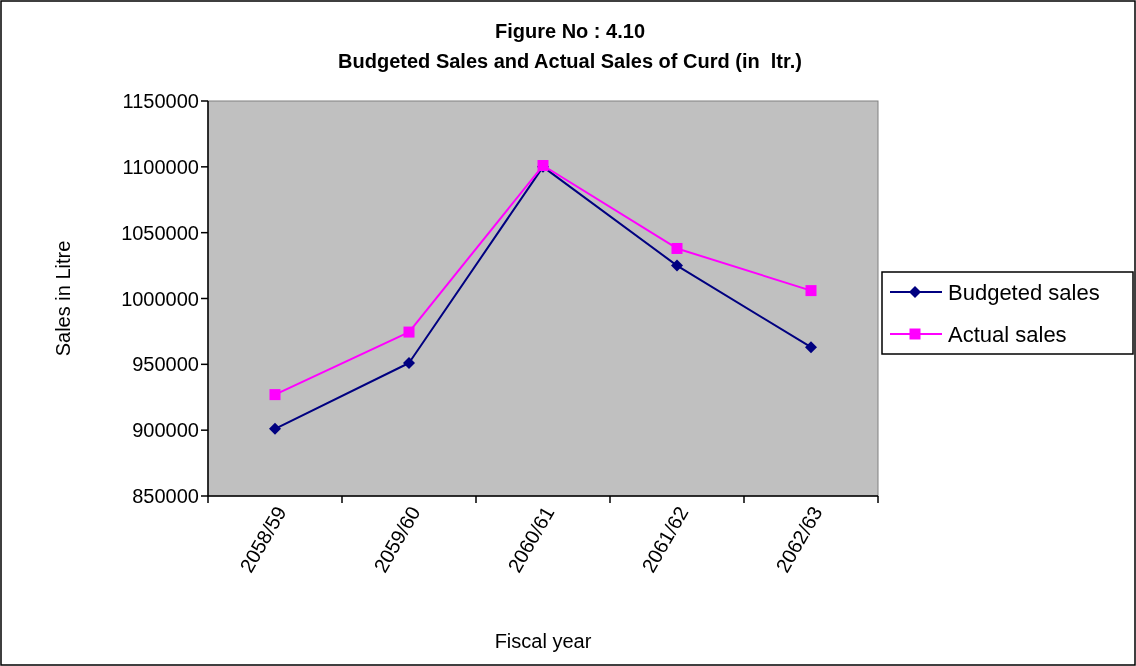 The height and width of the screenshot is (666, 1136). I want to click on legend-label: Budgeted sales, so click(1024, 292).